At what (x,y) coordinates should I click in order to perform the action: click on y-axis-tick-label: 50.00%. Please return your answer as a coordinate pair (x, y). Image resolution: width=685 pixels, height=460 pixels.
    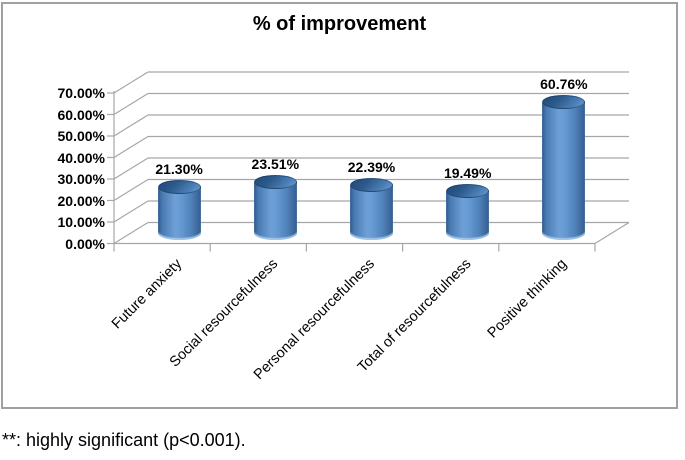
    Looking at the image, I should click on (81, 136).